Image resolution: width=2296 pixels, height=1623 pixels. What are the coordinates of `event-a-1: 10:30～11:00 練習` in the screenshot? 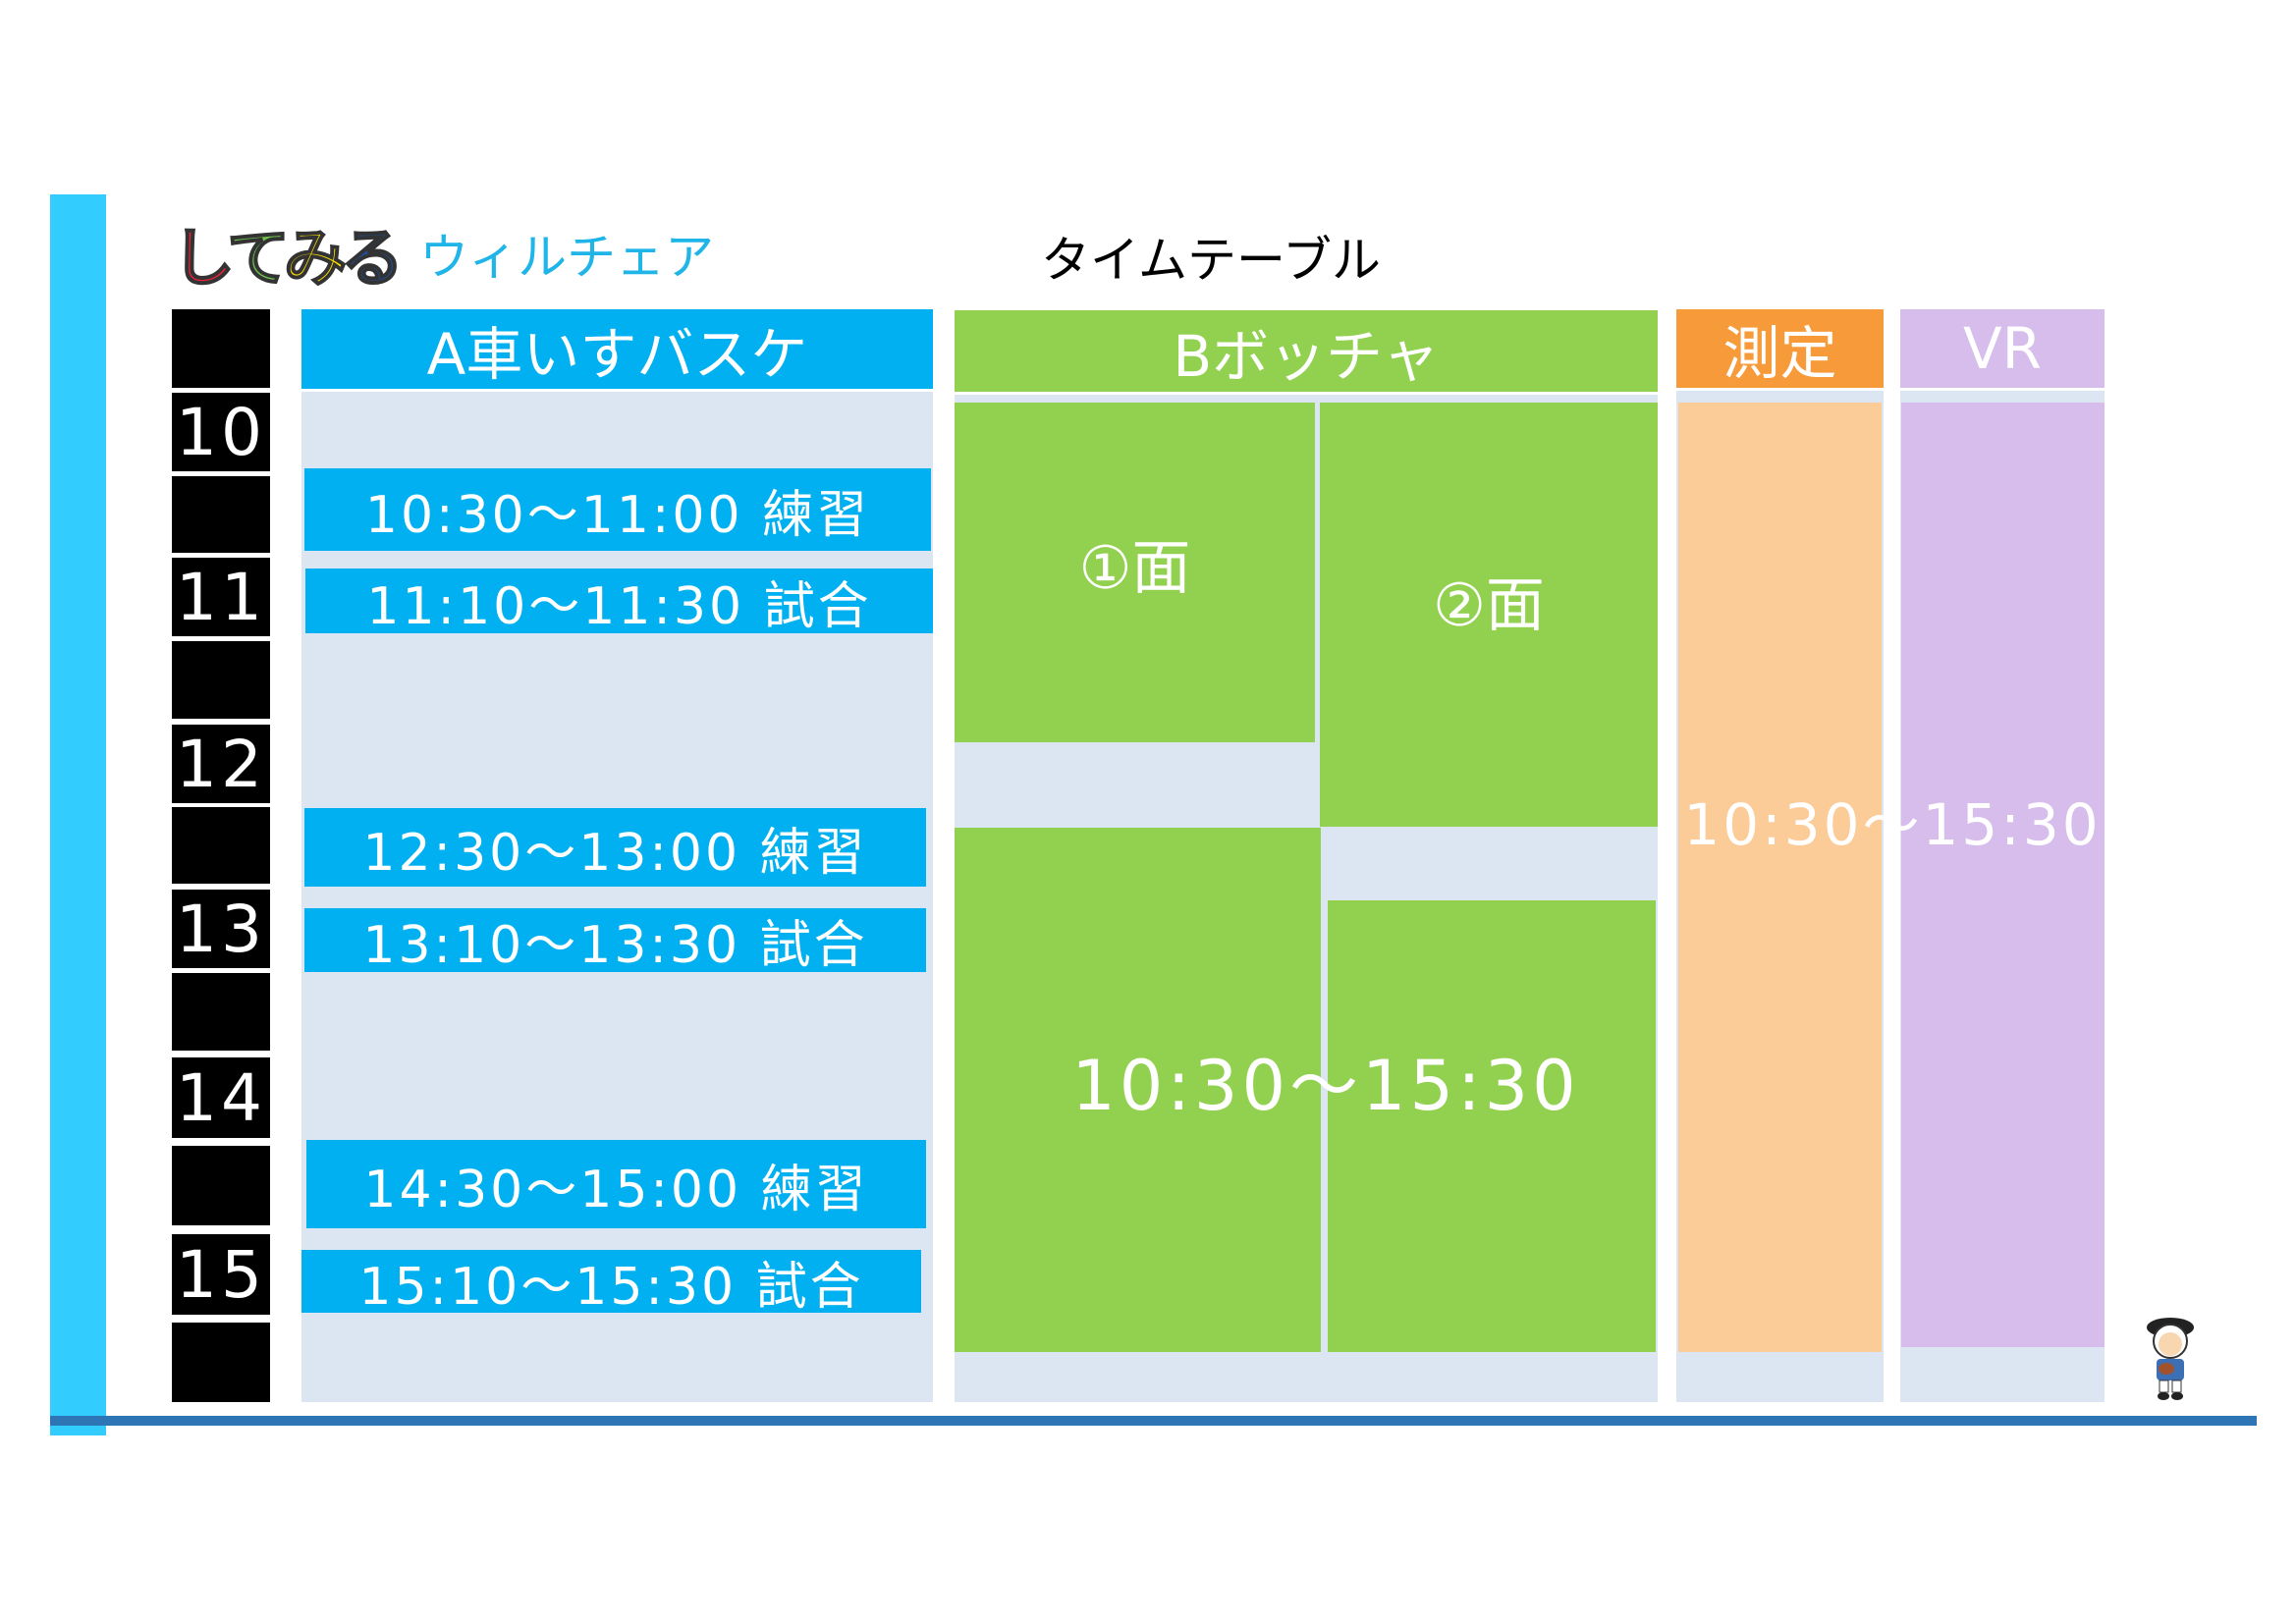 It's located at (617, 509).